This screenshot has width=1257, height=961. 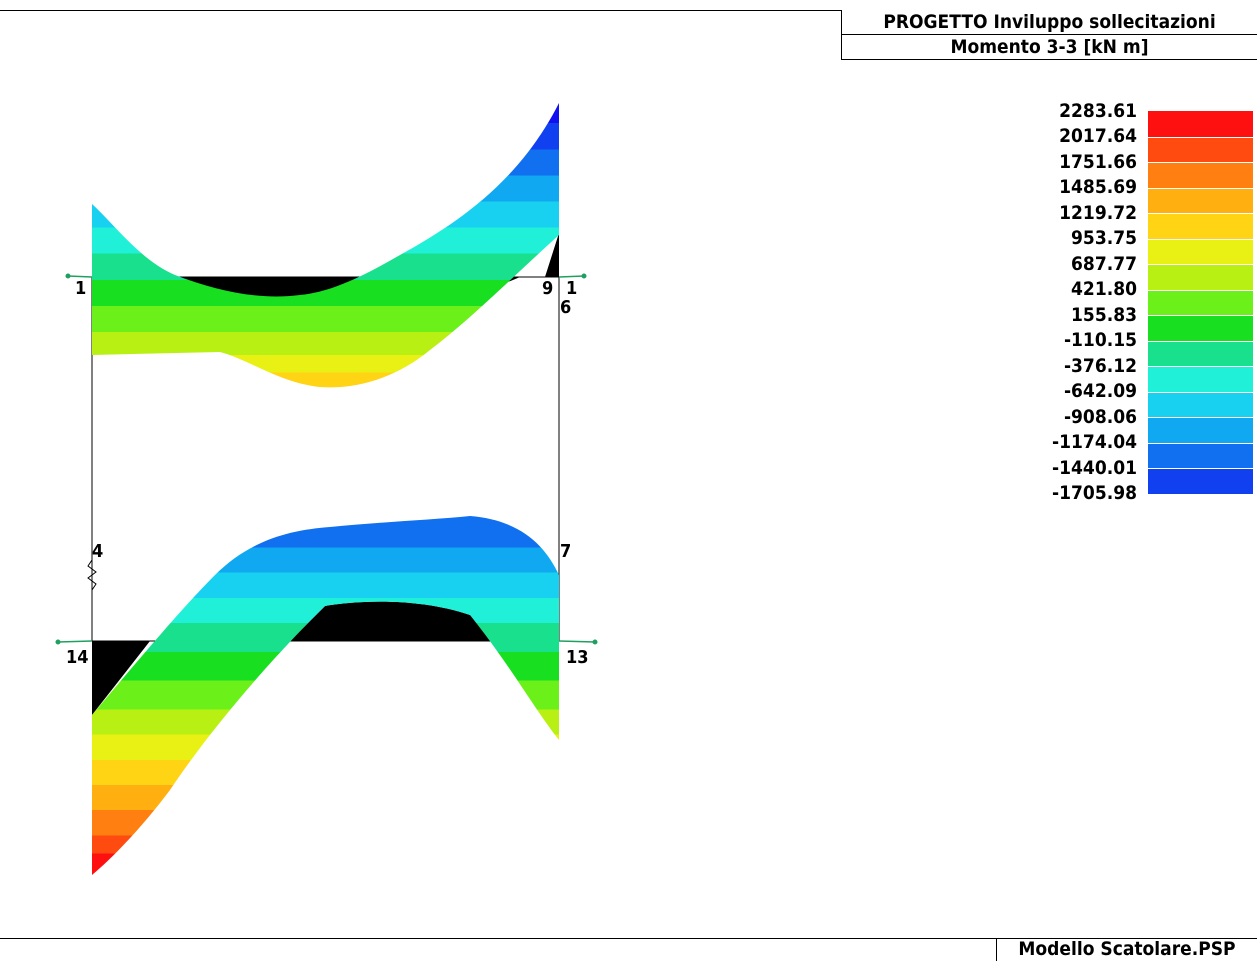 I want to click on legend-value: -1174.04, so click(x=1094, y=442).